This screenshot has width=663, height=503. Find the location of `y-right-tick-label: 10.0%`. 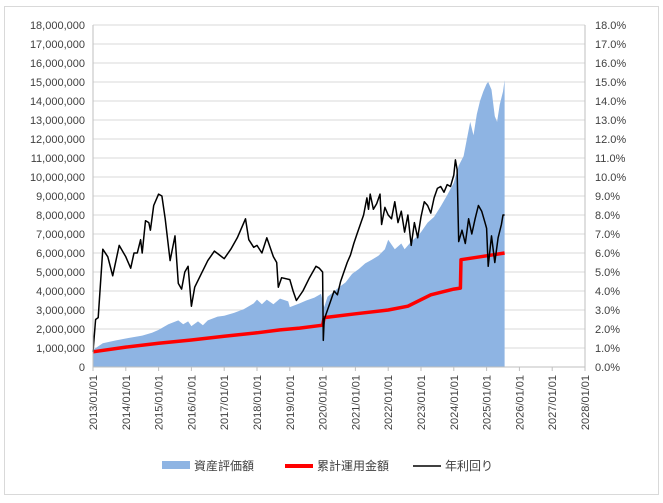

y-right-tick-label: 10.0% is located at coordinates (610, 178).